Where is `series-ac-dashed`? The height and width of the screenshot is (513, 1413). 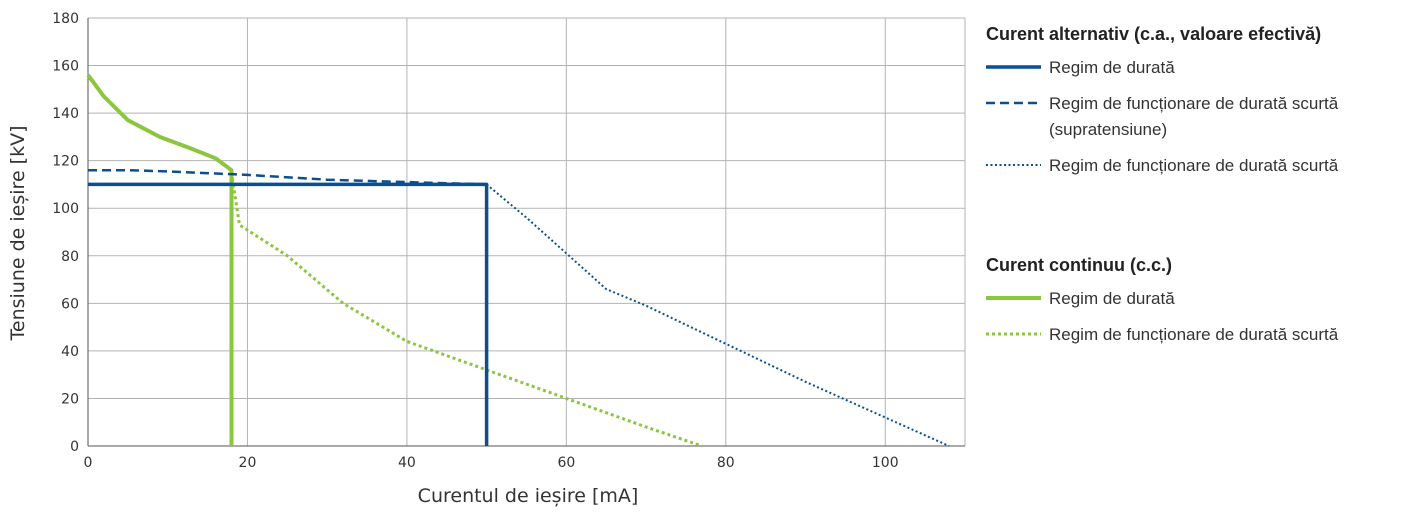 series-ac-dashed is located at coordinates (287, 177).